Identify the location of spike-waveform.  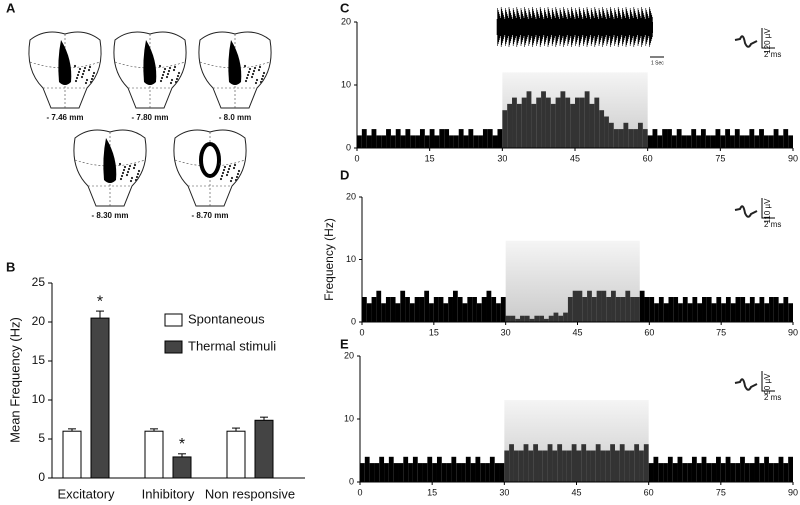
(746, 41).